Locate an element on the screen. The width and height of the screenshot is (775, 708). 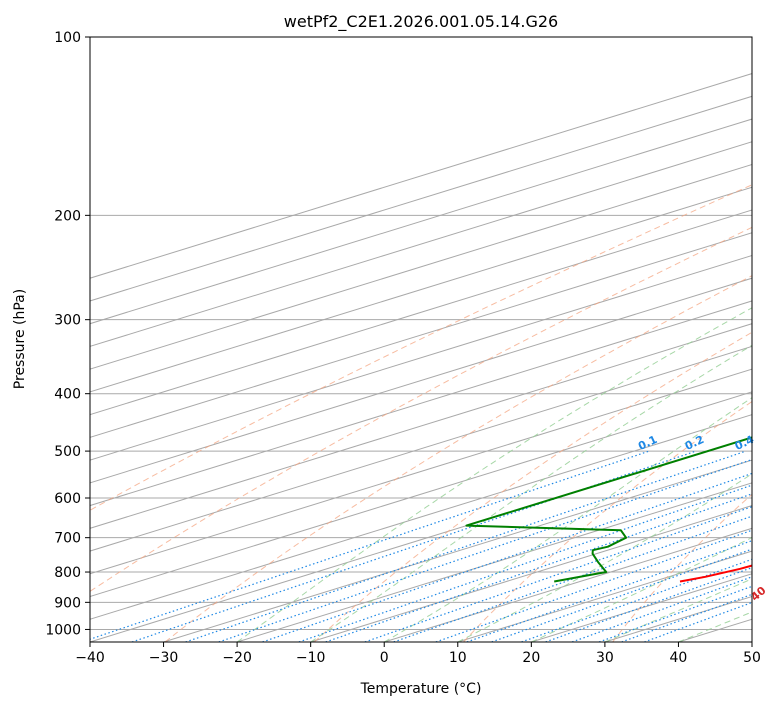
y-tick-label: 500 is located at coordinates (67, 452).